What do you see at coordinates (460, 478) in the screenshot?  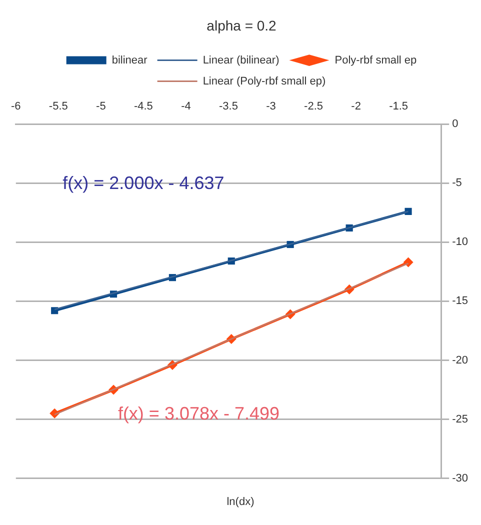 I see `y-tick-label: -30` at bounding box center [460, 478].